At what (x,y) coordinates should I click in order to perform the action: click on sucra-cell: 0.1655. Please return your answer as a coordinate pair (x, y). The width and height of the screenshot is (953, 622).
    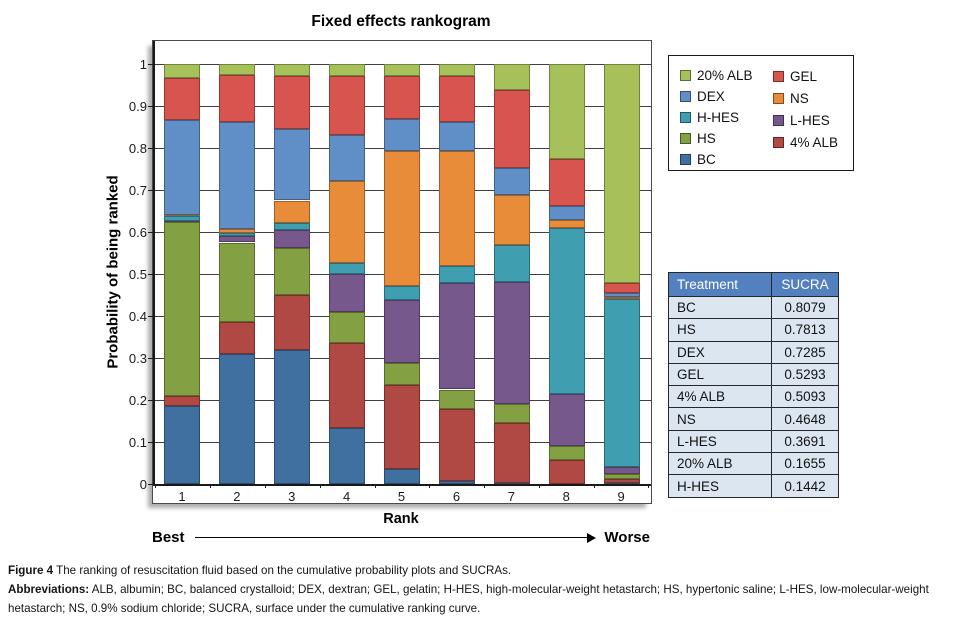
    Looking at the image, I should click on (805, 464).